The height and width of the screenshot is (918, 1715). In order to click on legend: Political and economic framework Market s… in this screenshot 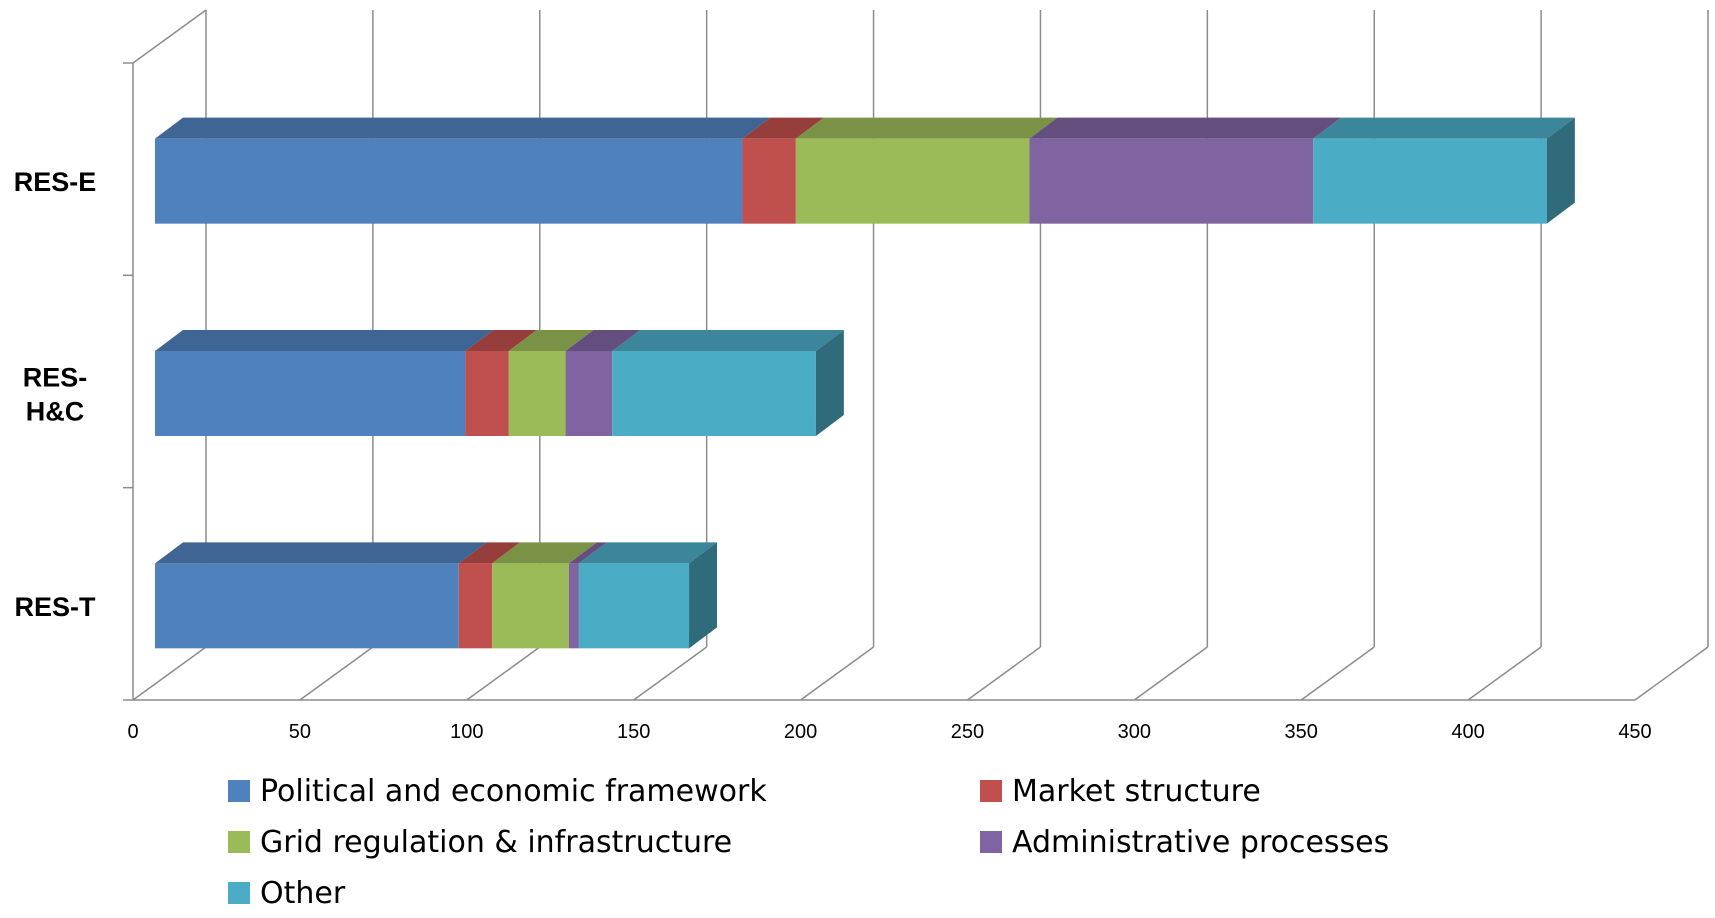, I will do `click(808, 842)`.